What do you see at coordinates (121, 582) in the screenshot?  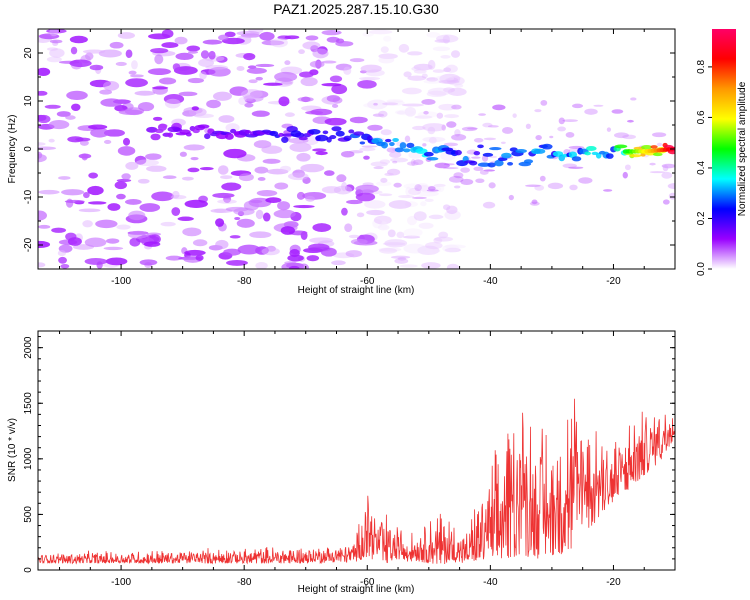 I see `snr-x-tick-label: -100` at bounding box center [121, 582].